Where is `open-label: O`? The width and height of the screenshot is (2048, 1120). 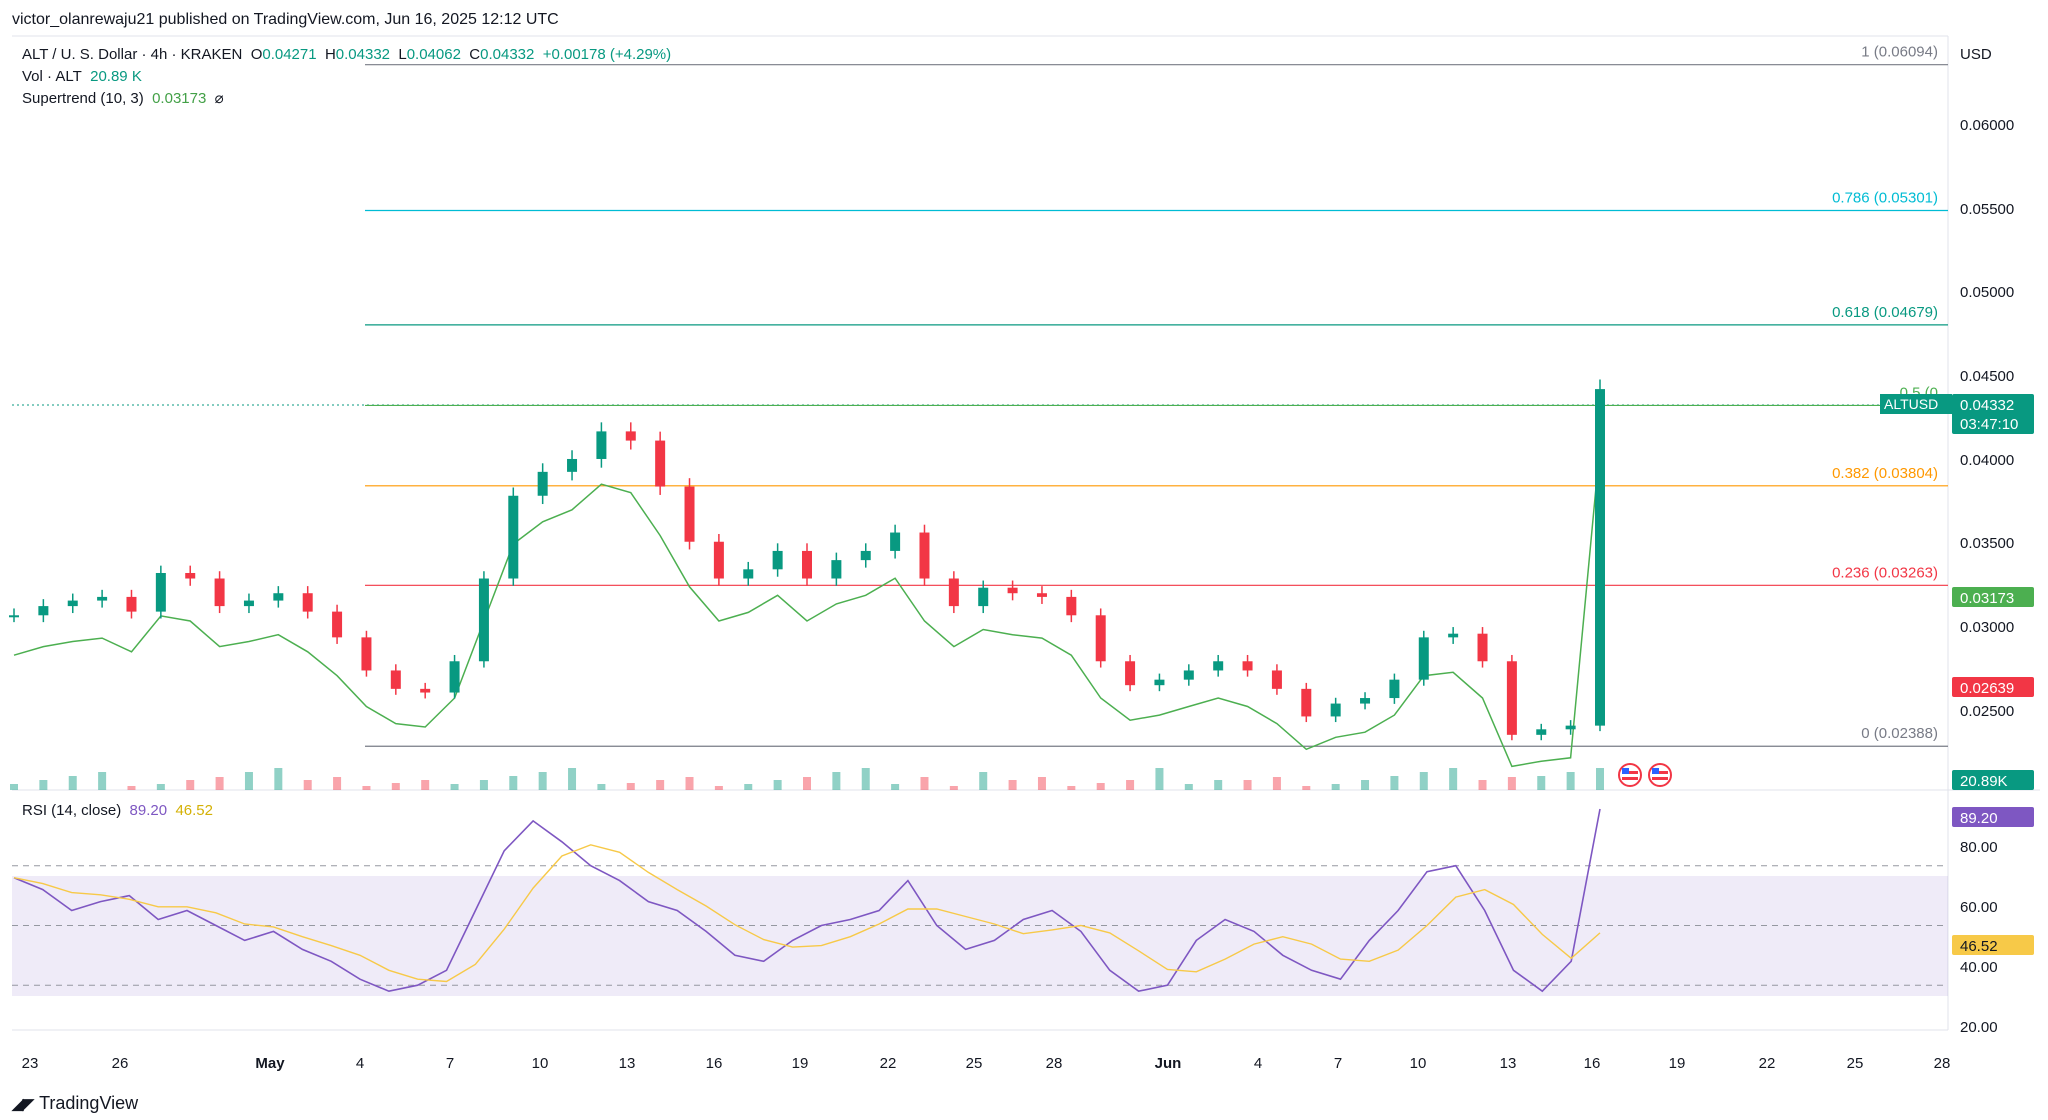 open-label: O is located at coordinates (256, 54).